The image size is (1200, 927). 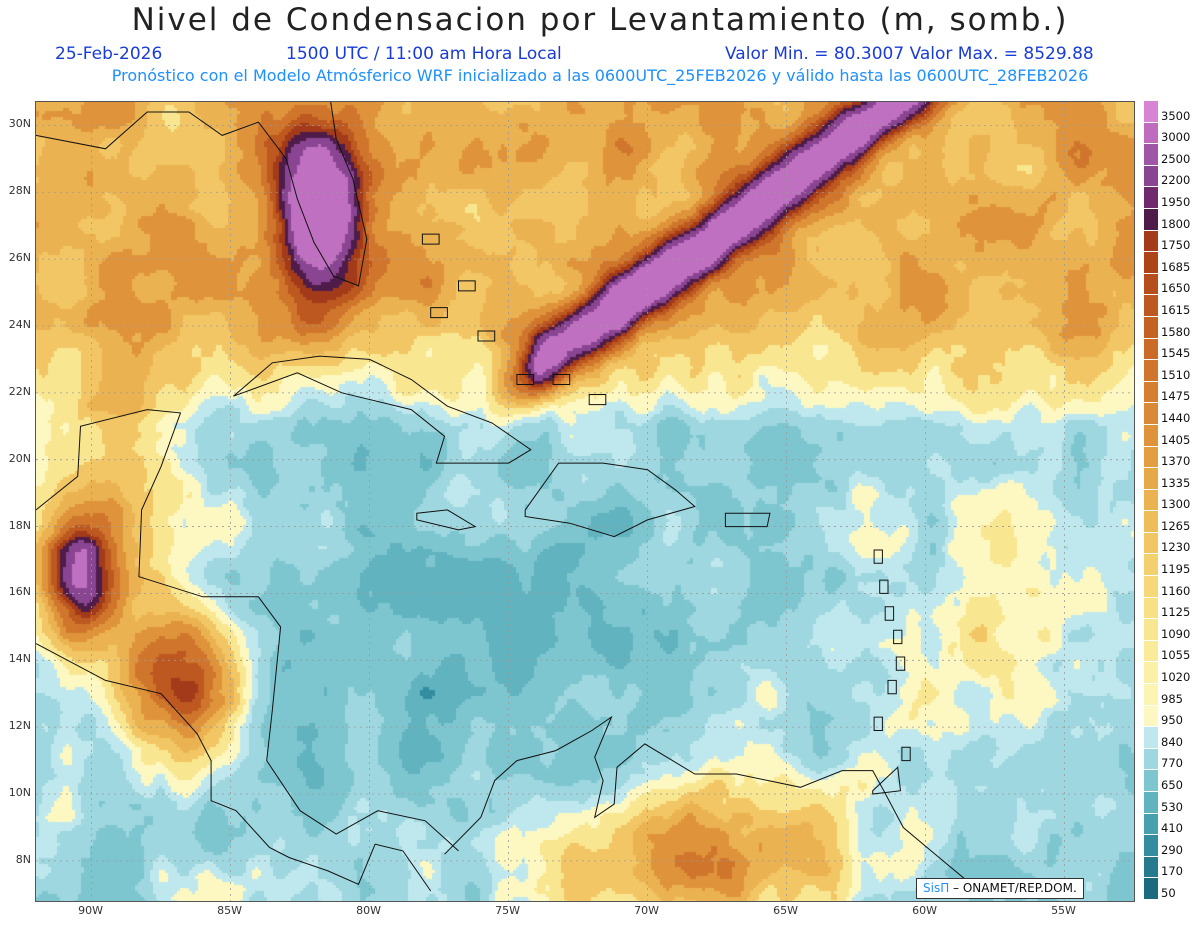 What do you see at coordinates (610, 500) in the screenshot?
I see `hispaniola-coastline` at bounding box center [610, 500].